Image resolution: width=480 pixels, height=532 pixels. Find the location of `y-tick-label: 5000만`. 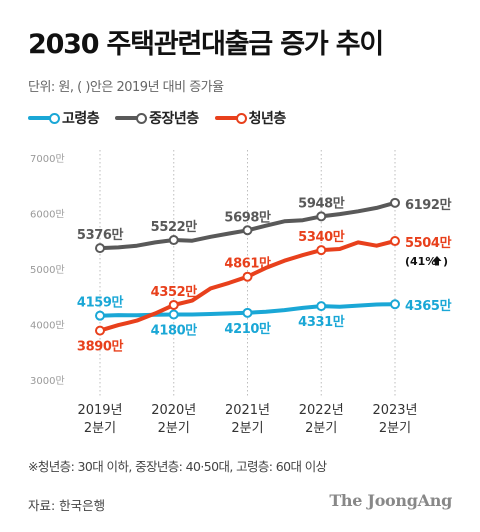

y-tick-label: 5000만 is located at coordinates (47, 270).